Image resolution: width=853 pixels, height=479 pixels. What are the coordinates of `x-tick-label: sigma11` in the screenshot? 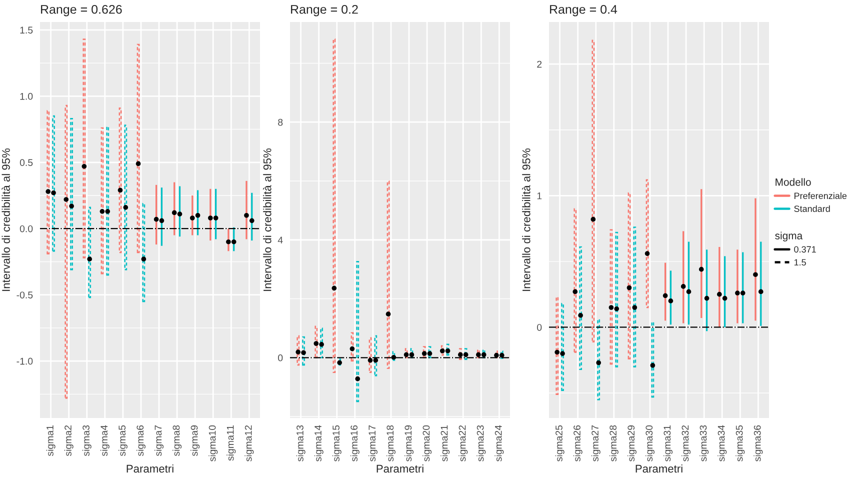 It's located at (231, 443).